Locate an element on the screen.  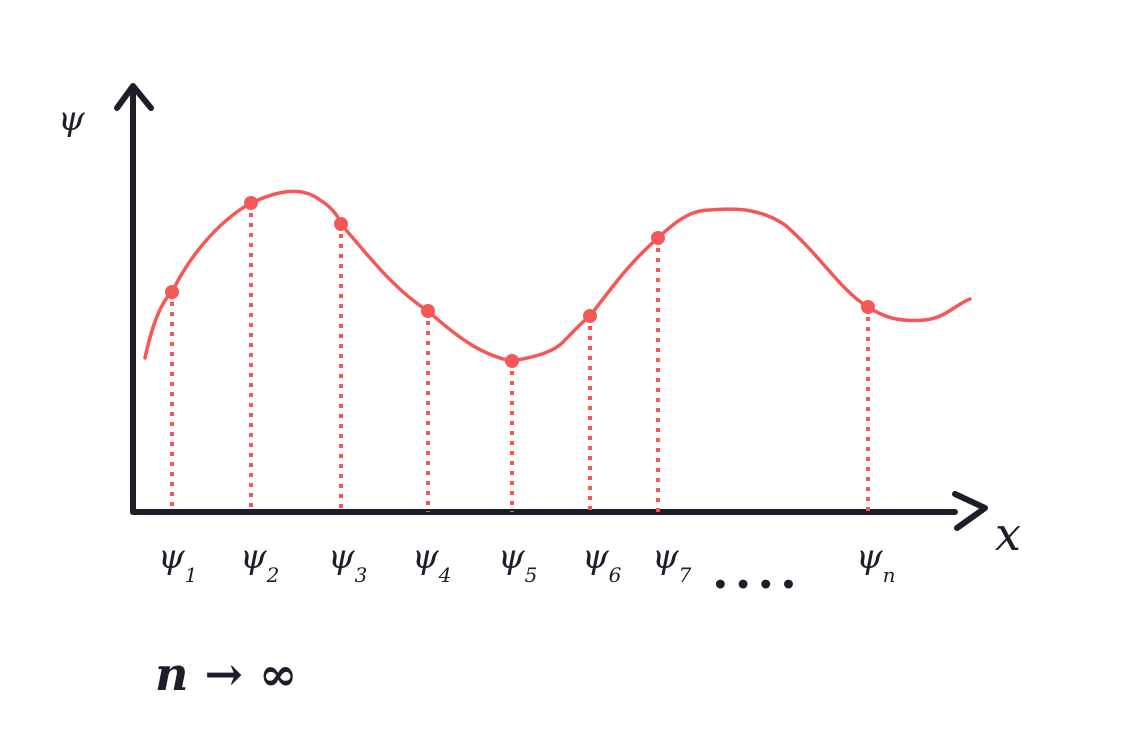
label-sub: 3 is located at coordinates (361, 575).